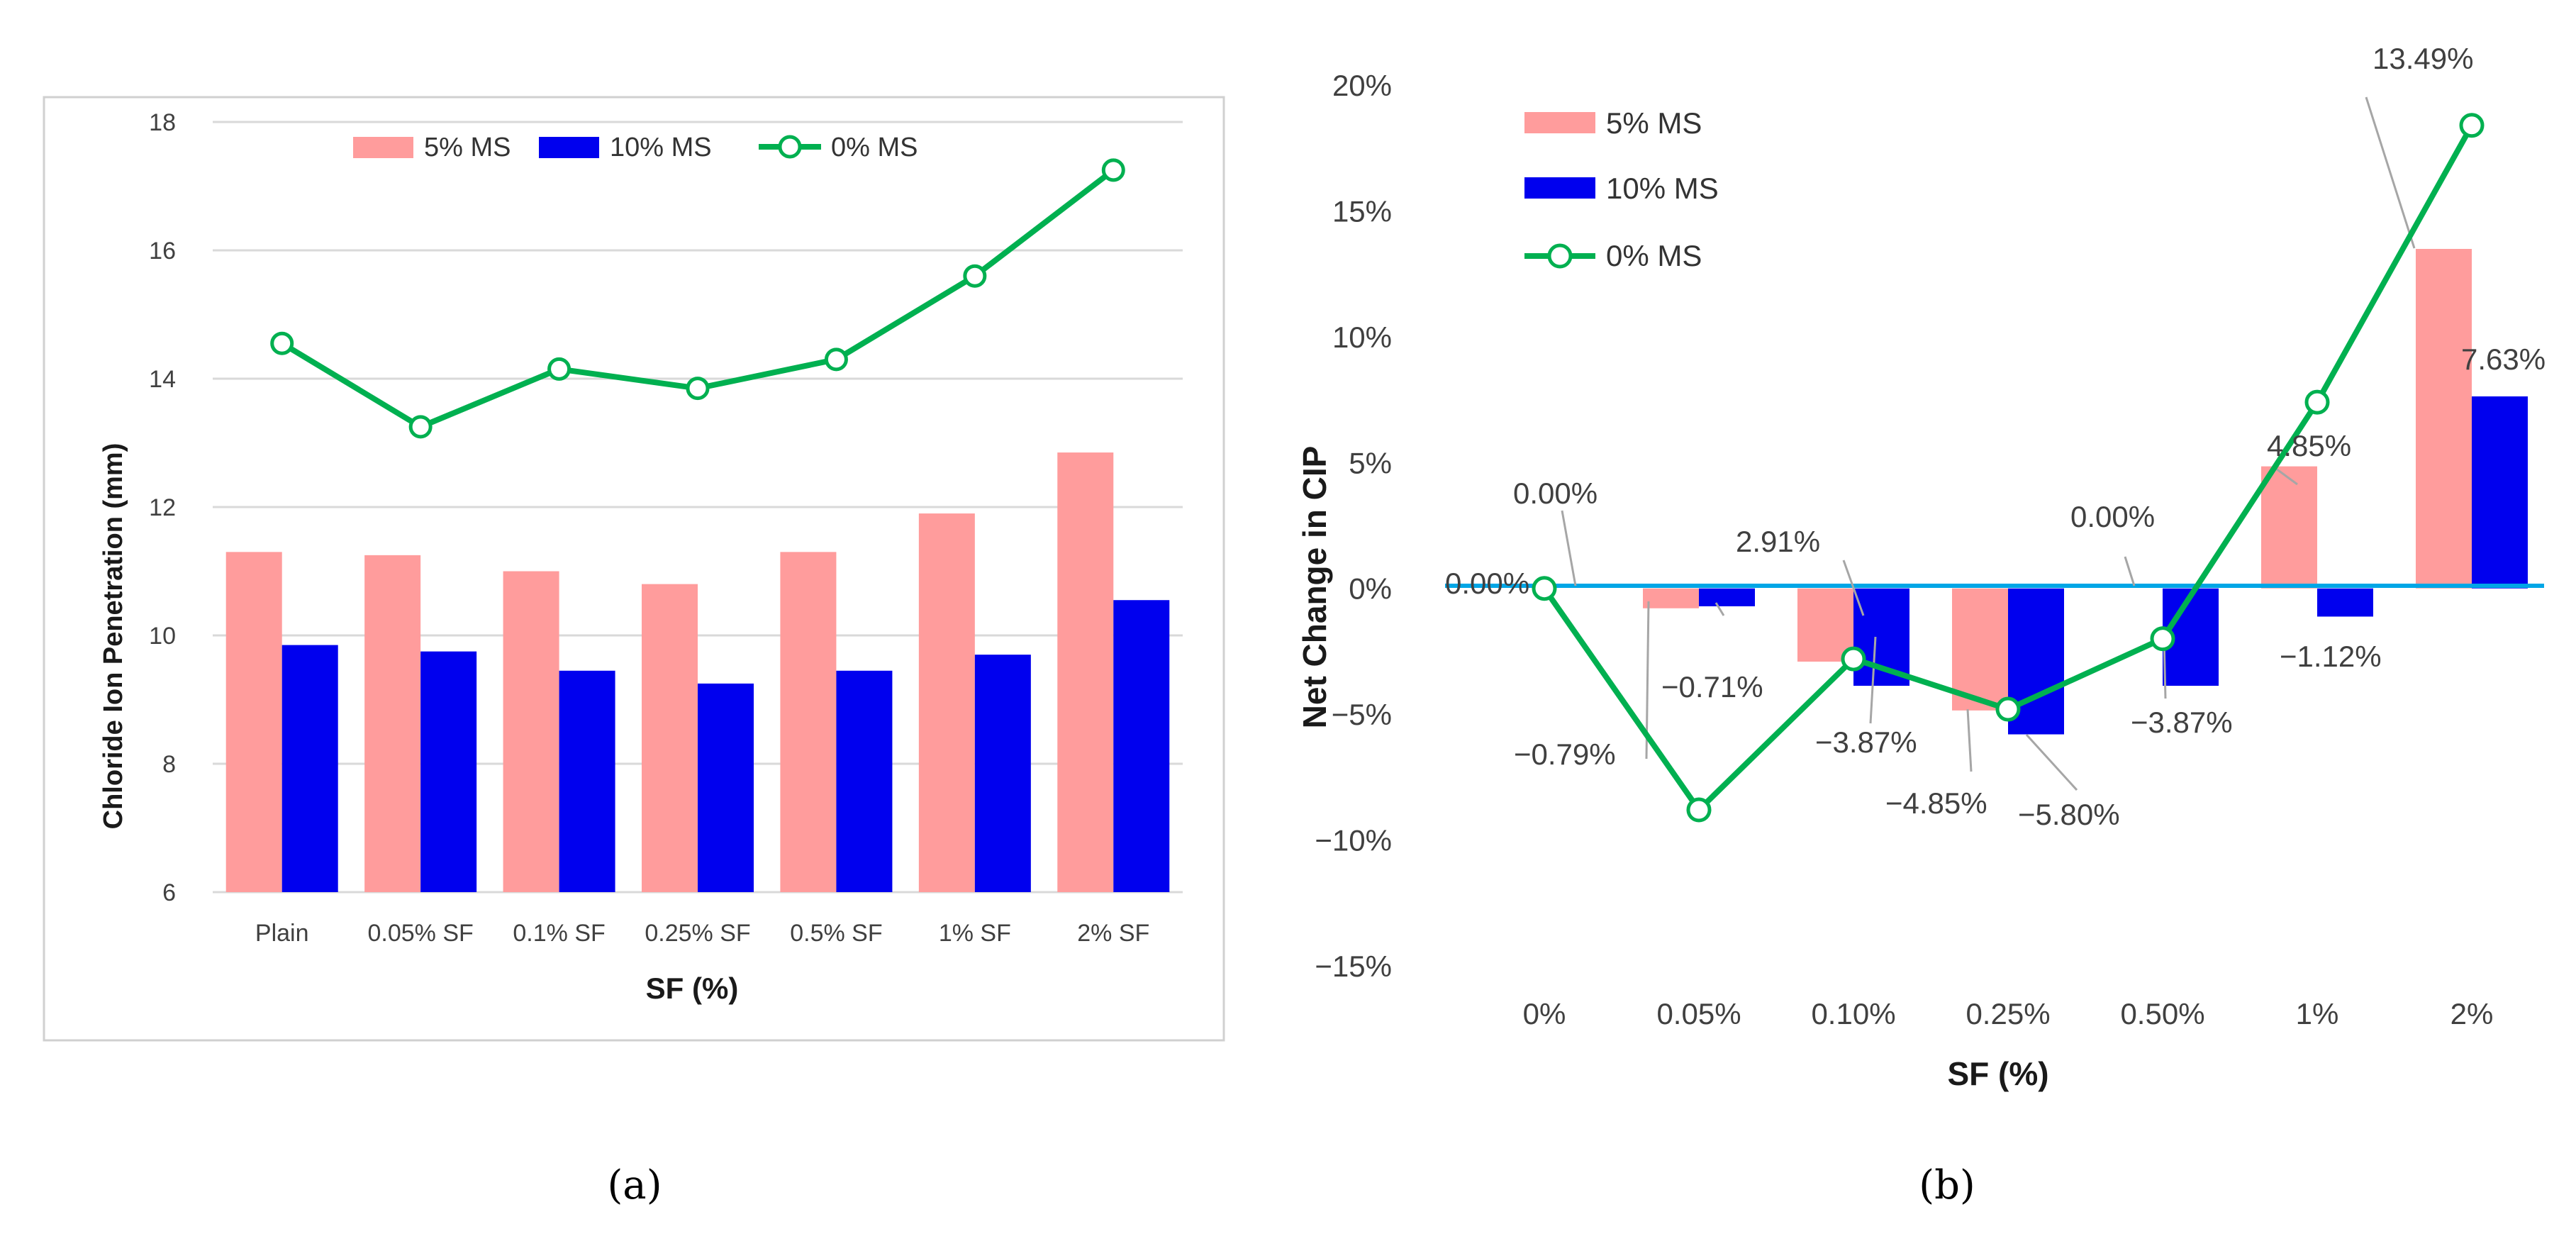 This screenshot has width=2576, height=1246. I want to click on chart-a-x-tick-label: 0.25% SF, so click(697, 933).